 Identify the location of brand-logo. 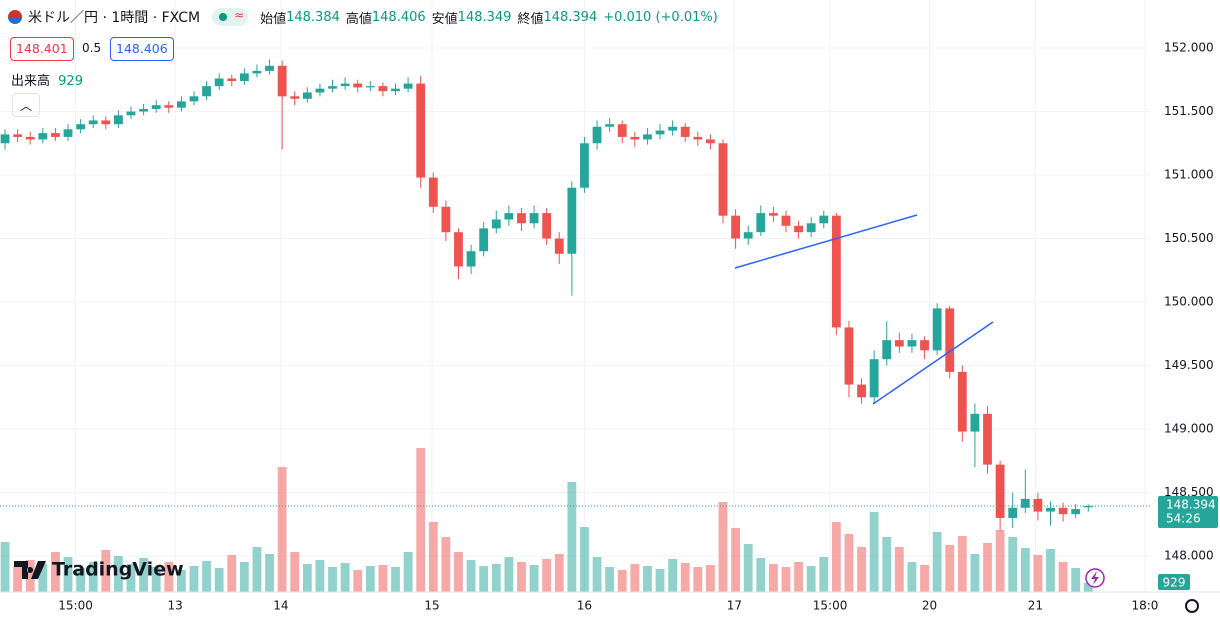
(30, 570).